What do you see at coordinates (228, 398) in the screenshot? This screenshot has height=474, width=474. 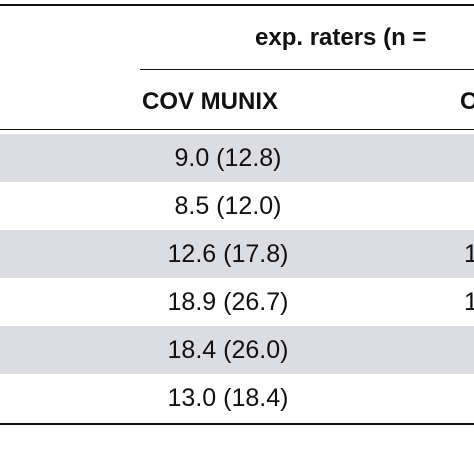 I see `table-cell-value: 13.0 (18.4)` at bounding box center [228, 398].